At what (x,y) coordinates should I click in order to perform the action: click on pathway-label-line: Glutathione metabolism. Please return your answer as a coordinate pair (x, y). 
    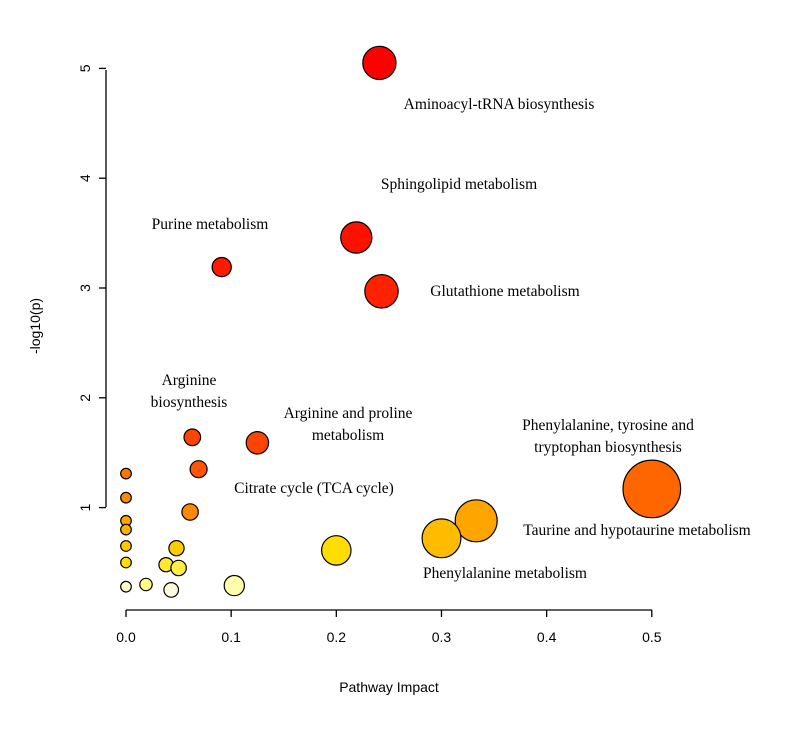
    Looking at the image, I should click on (504, 291).